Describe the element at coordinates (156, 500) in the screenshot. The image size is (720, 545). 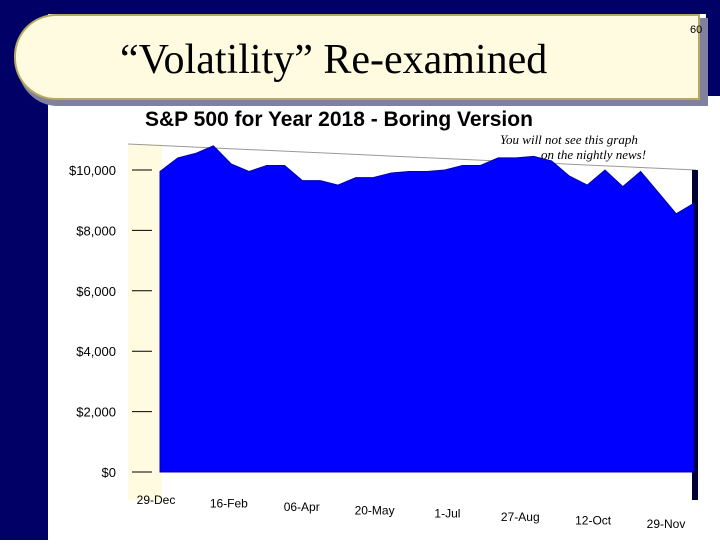
I see `x-tick-label: 29-Dec` at that location.